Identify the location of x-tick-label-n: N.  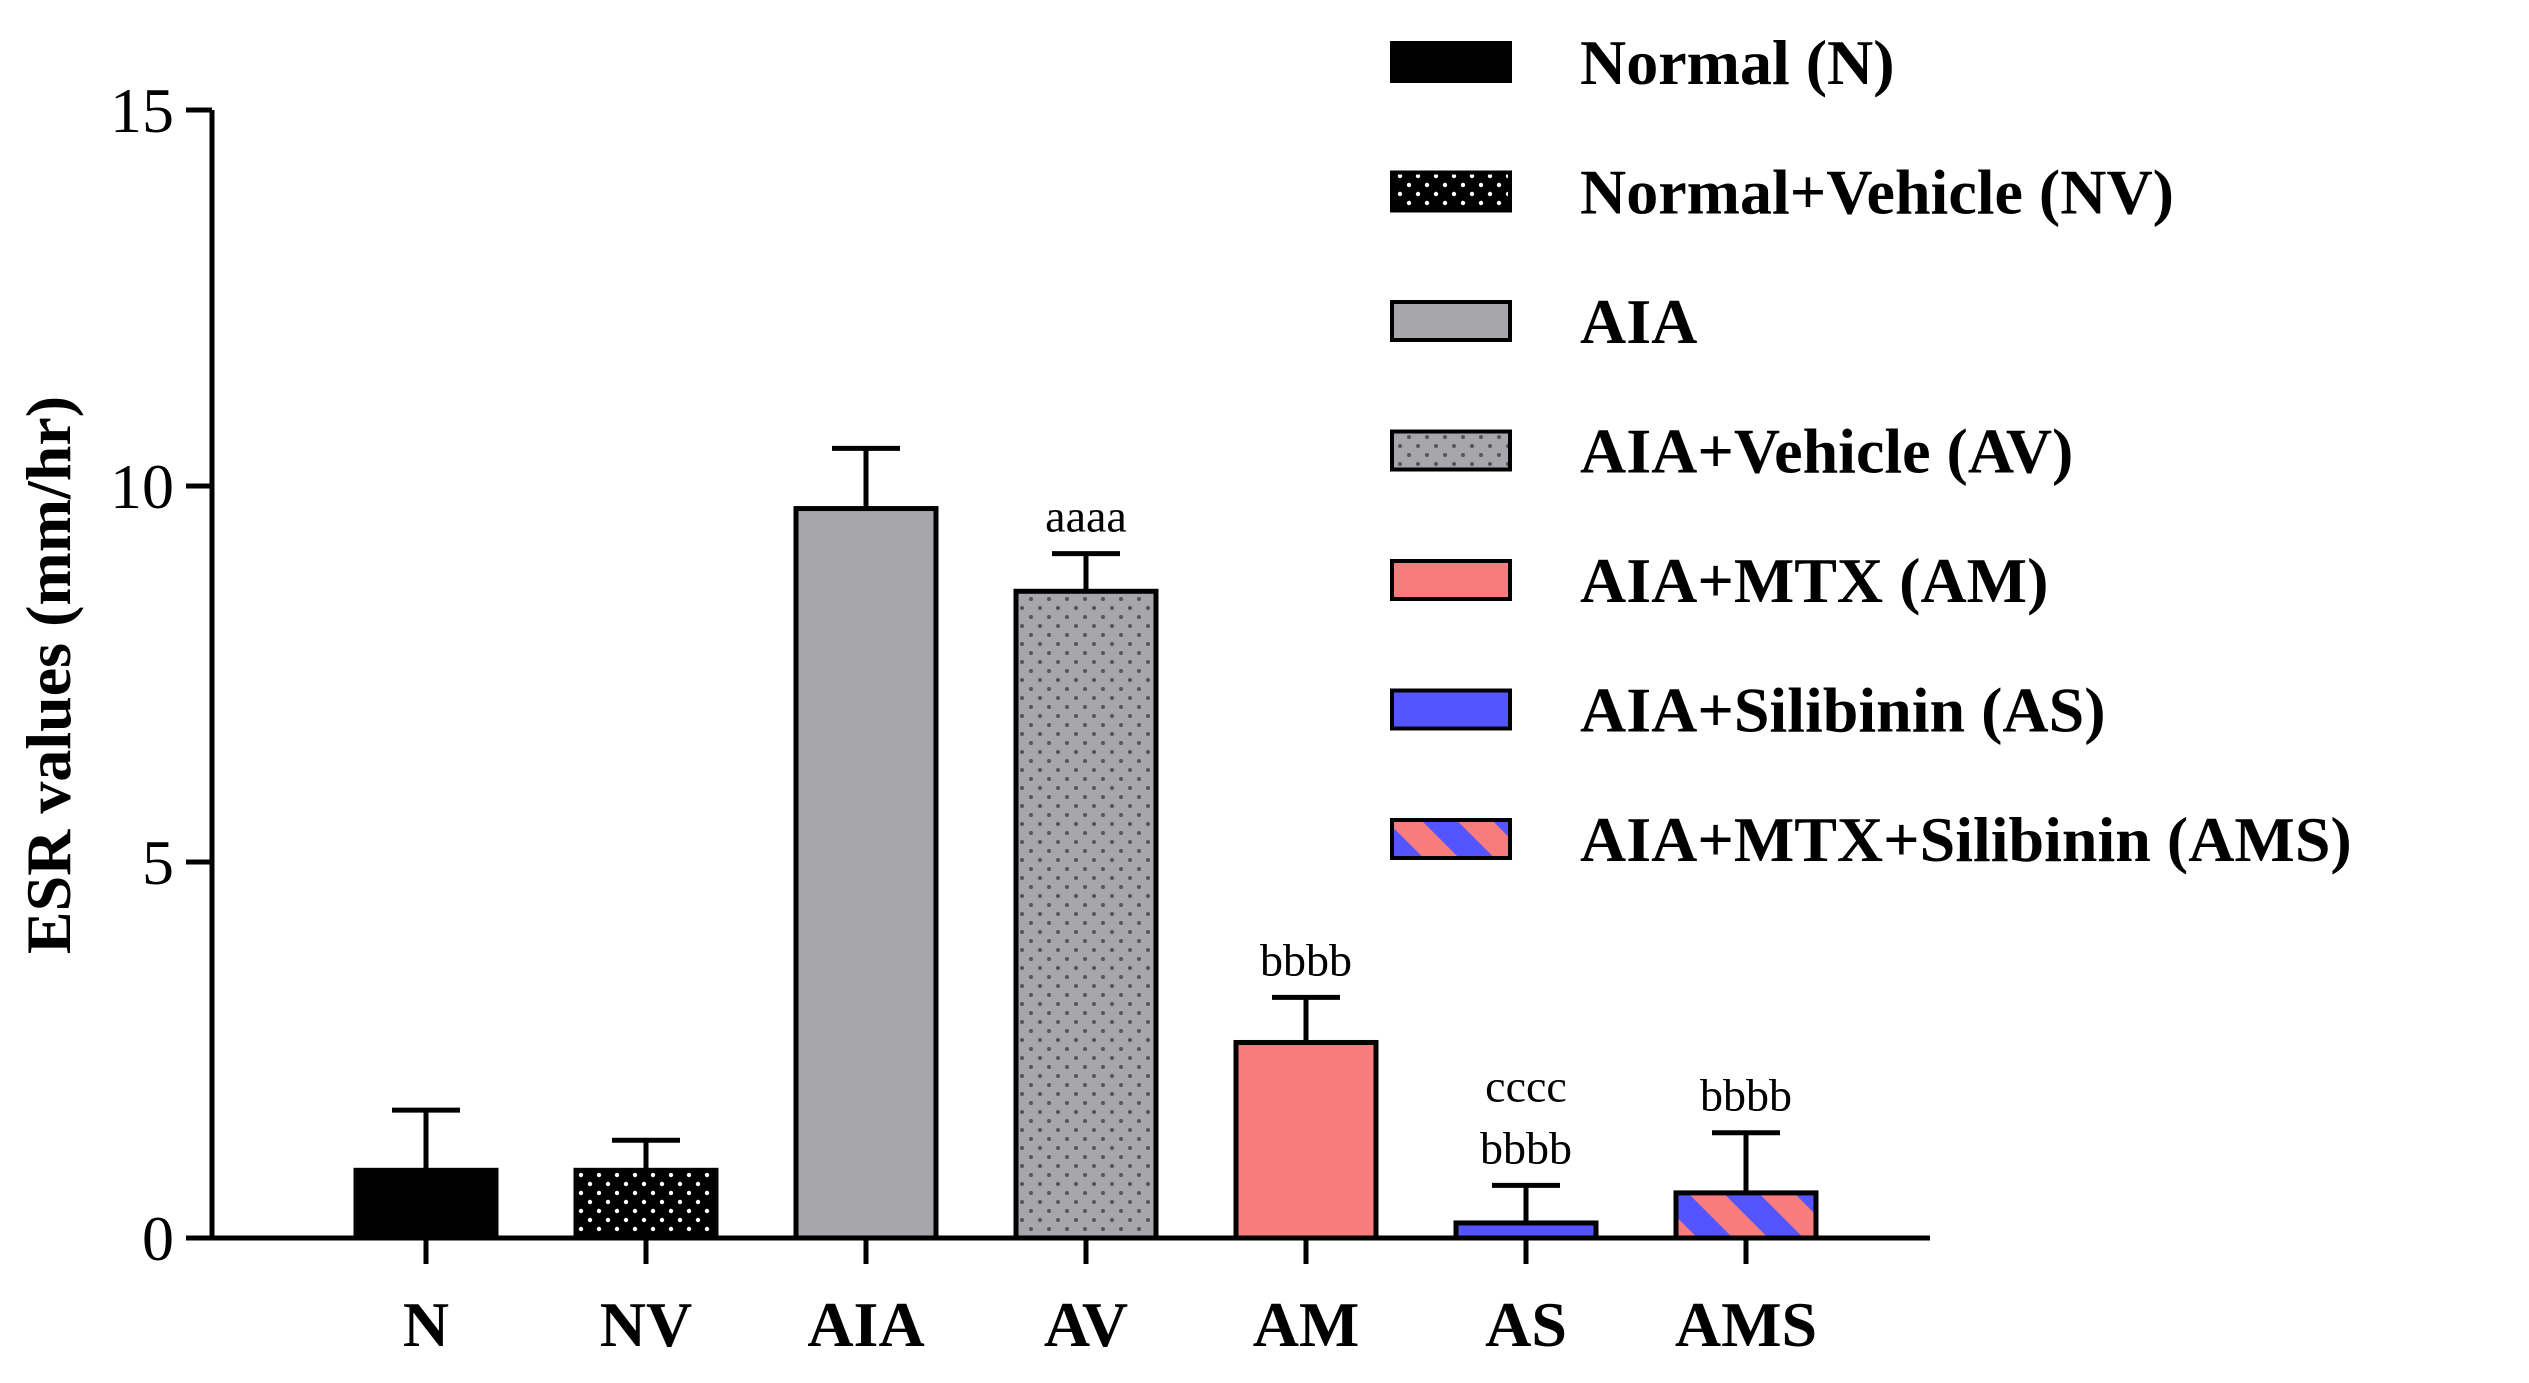
(426, 1324).